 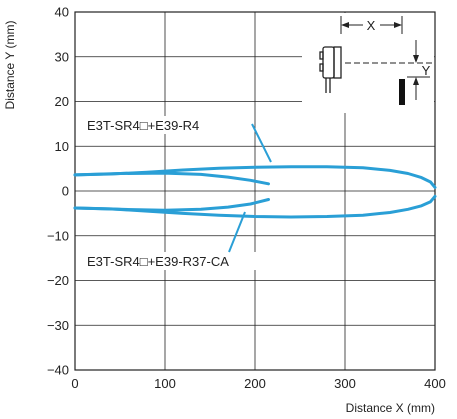 What do you see at coordinates (62, 146) in the screenshot?
I see `y-tick-label: 10` at bounding box center [62, 146].